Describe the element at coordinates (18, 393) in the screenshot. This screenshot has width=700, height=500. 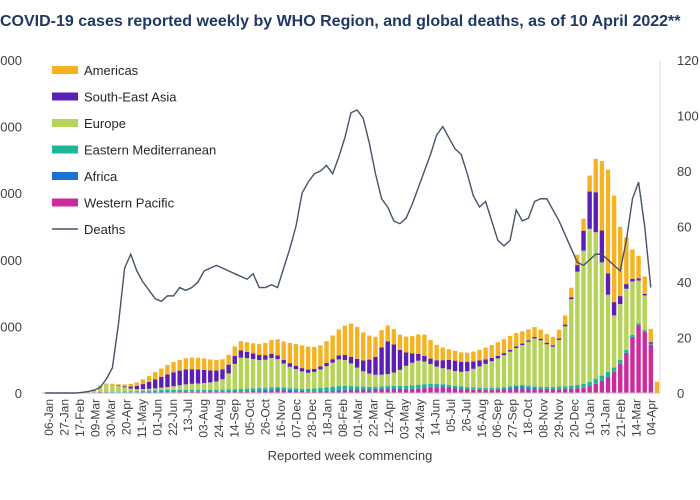
I see `y-left-tick-label: 0` at that location.